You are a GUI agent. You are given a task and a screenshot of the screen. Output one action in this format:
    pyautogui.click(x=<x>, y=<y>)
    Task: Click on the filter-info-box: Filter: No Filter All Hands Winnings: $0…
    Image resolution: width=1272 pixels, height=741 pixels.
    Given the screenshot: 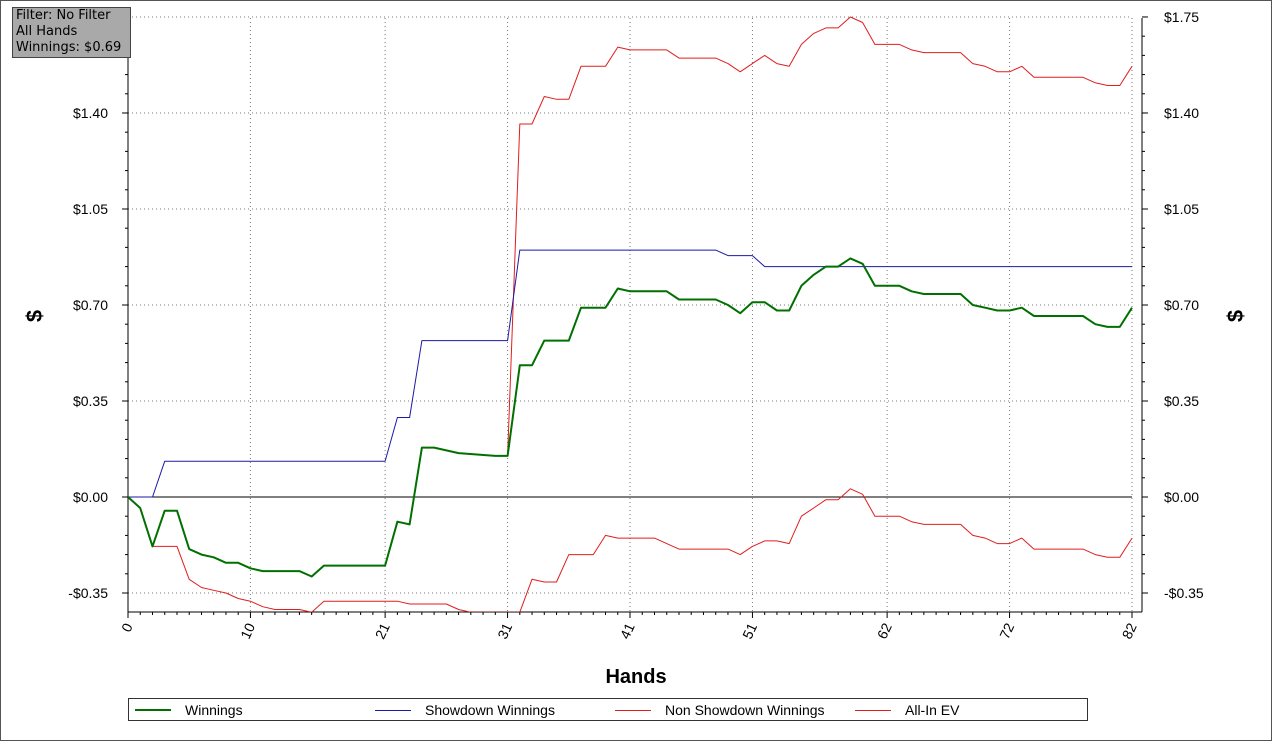 What is the action you would take?
    pyautogui.click(x=71, y=32)
    